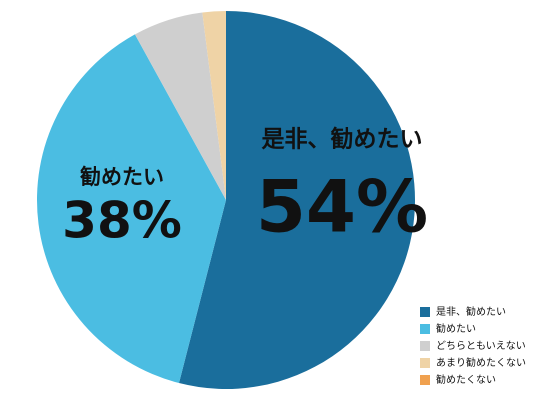 This screenshot has height=400, width=547. I want to click on legend-label: あまり勧めたくない, so click(481, 362).